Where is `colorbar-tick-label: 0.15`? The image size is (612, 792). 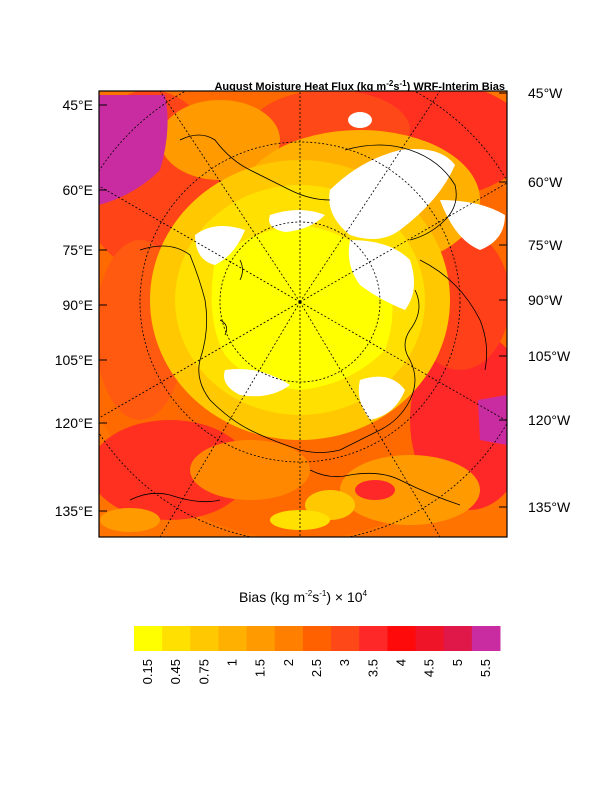
colorbar-tick-label: 0.15 is located at coordinates (147, 671).